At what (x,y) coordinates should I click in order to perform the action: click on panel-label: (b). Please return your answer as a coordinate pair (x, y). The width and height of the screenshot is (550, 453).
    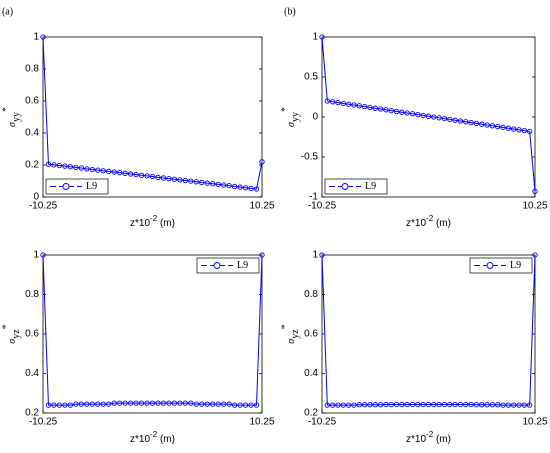
    Looking at the image, I should click on (290, 11).